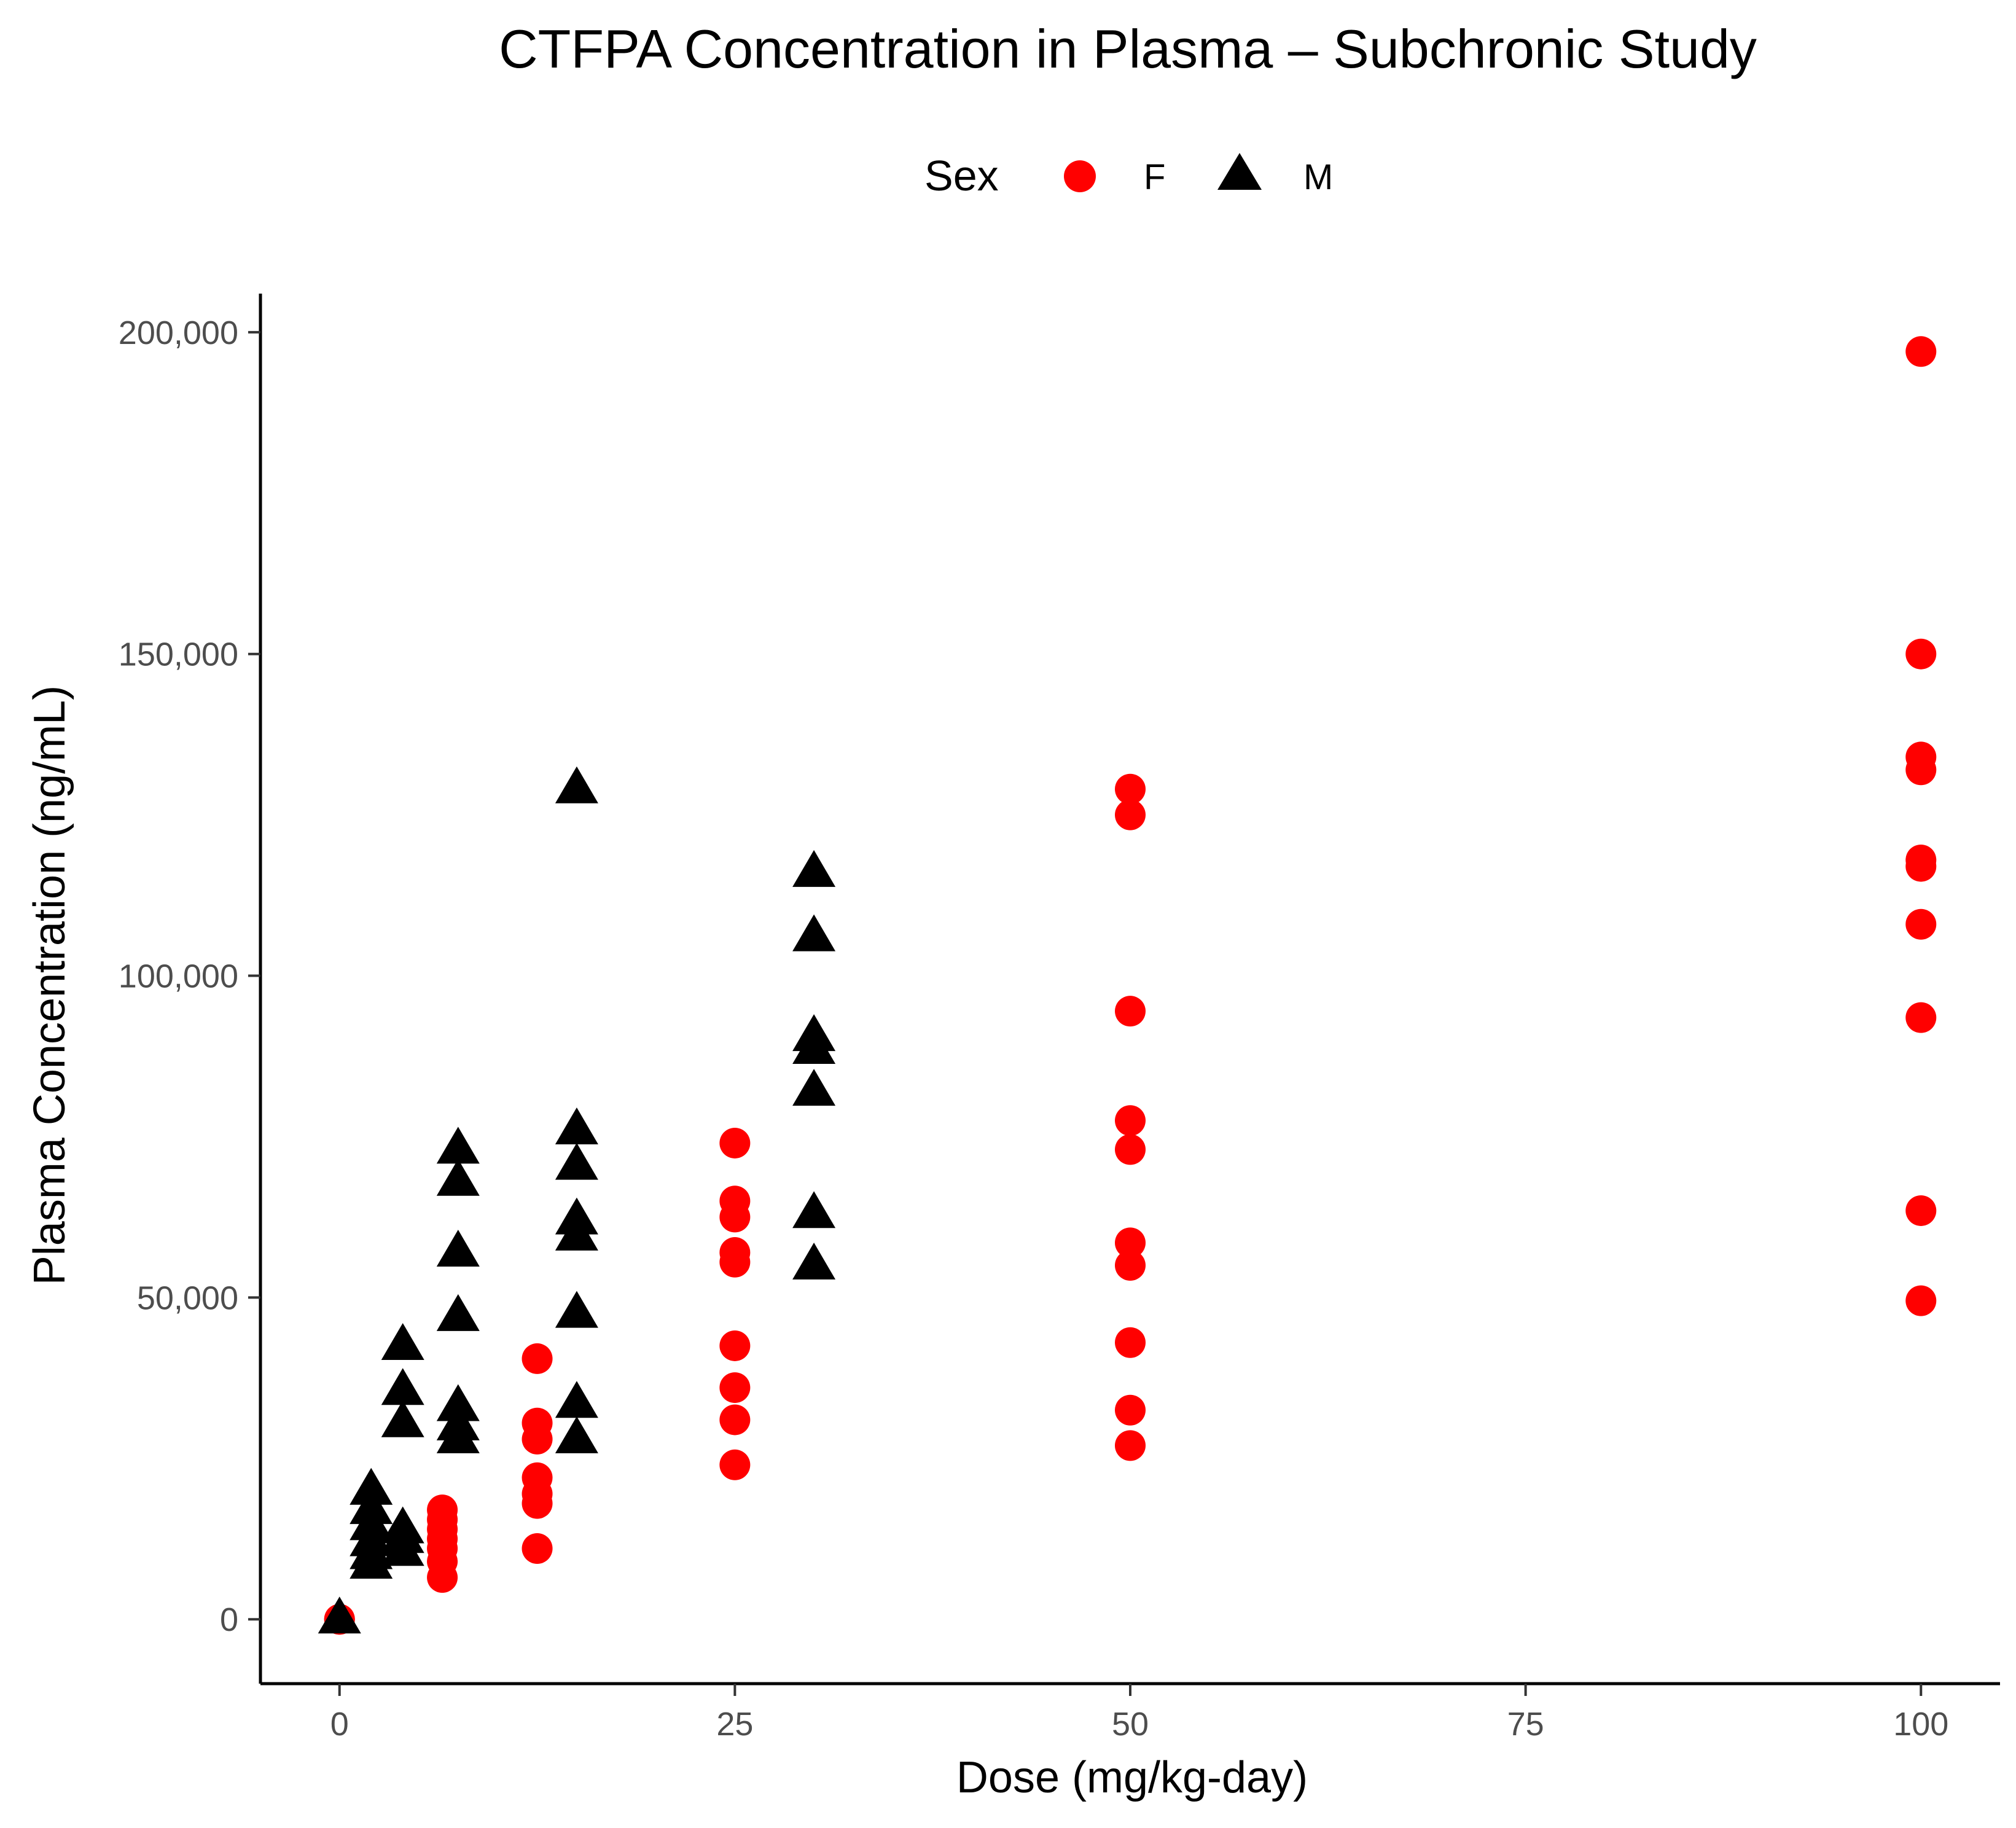 The height and width of the screenshot is (1828, 2016). Describe the element at coordinates (178, 655) in the screenshot. I see `y-tick-label: 150,000` at that location.